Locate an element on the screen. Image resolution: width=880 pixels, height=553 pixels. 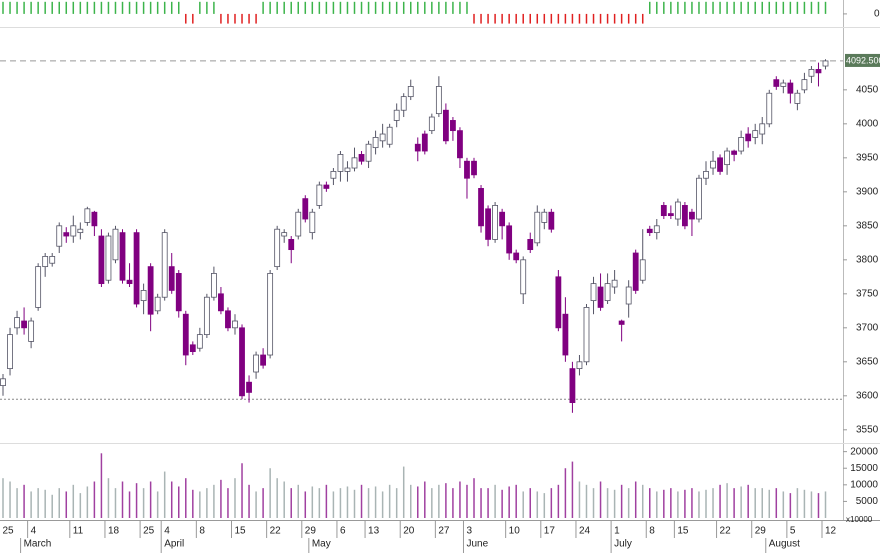
x-tick-label: 27 is located at coordinates (444, 531).